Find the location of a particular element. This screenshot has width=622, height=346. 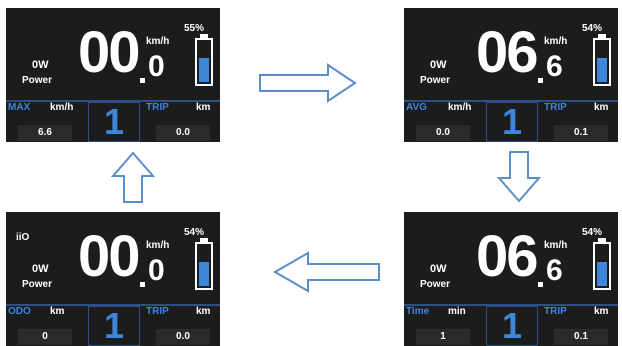

battery-percent: 55% is located at coordinates (194, 28).